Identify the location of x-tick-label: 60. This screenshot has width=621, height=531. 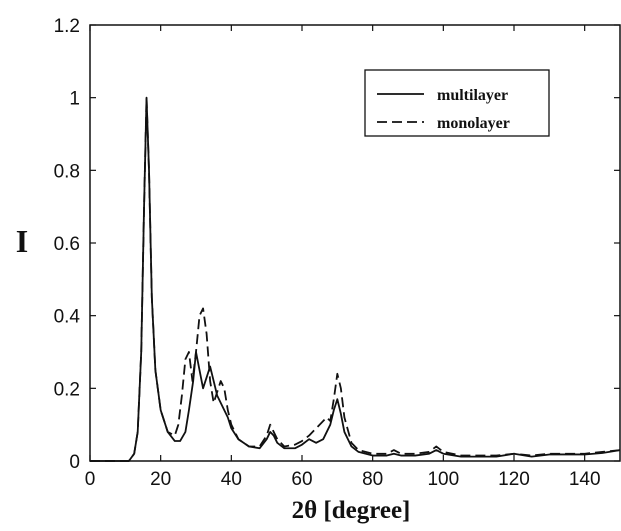
(301, 479).